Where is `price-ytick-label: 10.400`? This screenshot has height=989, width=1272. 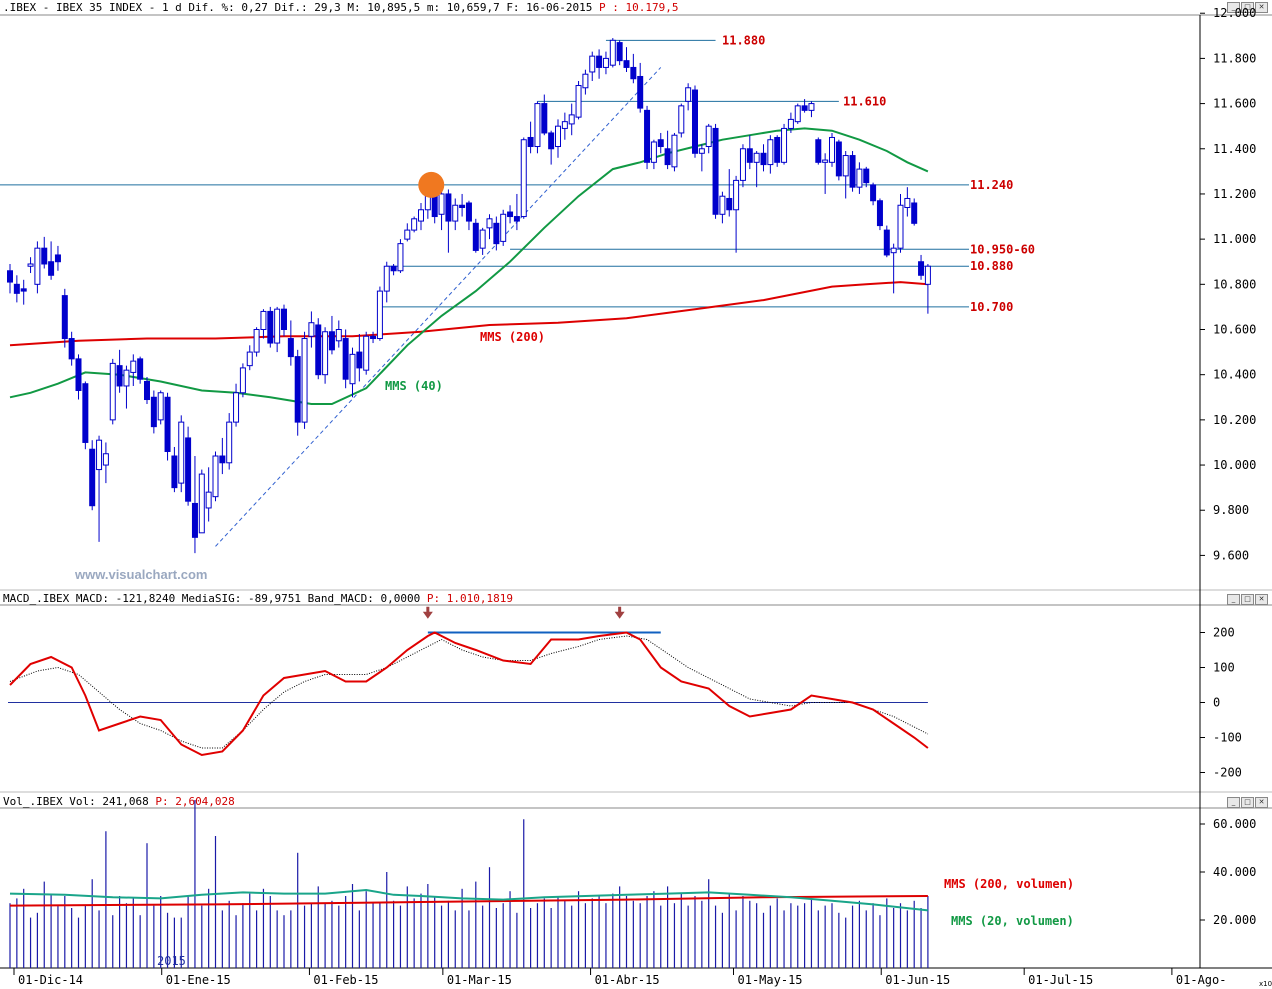 price-ytick-label: 10.400 is located at coordinates (1234, 375).